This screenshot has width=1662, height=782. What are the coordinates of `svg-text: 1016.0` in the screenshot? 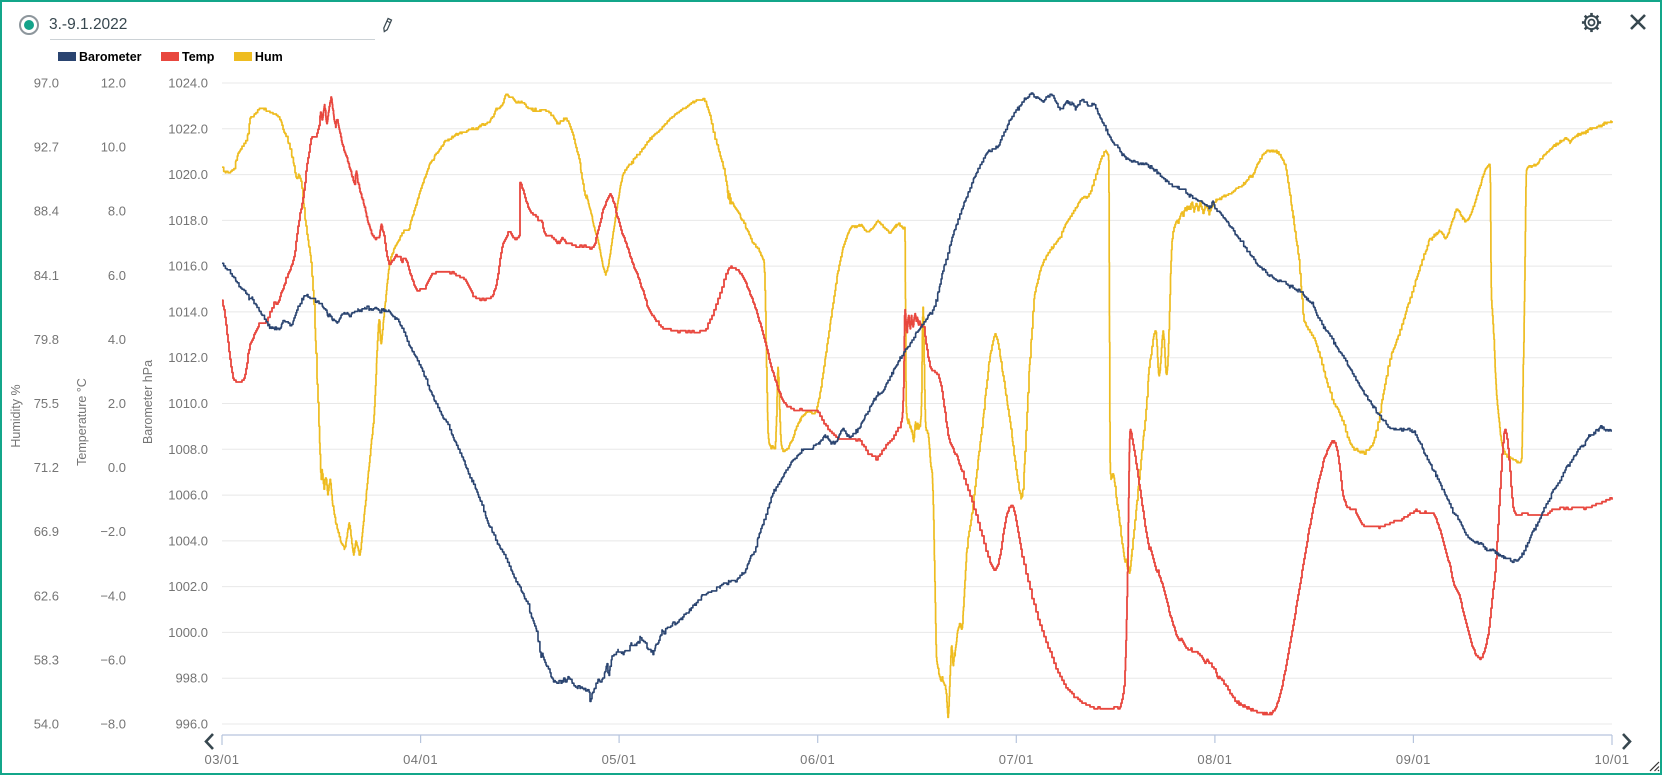 It's located at (188, 266).